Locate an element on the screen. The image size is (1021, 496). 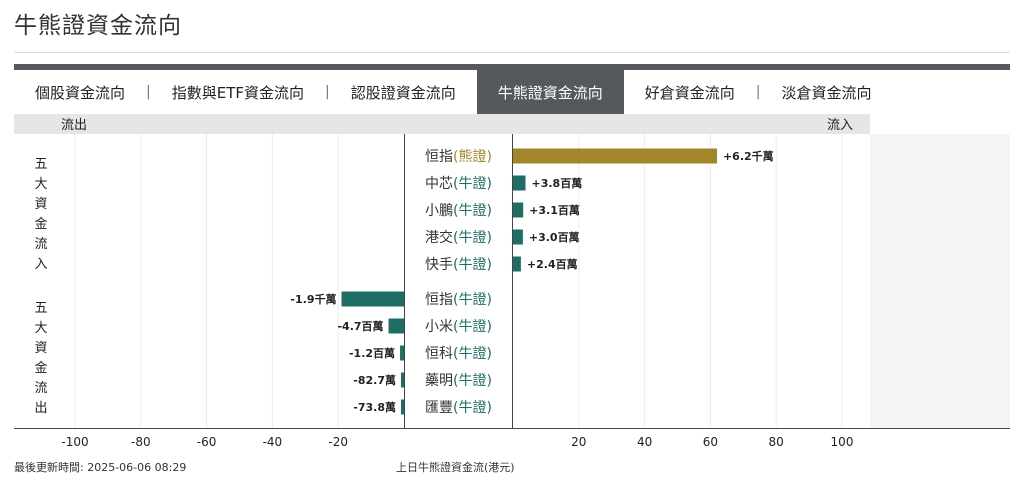
instrument-name: 小鵬 is located at coordinates (439, 211).